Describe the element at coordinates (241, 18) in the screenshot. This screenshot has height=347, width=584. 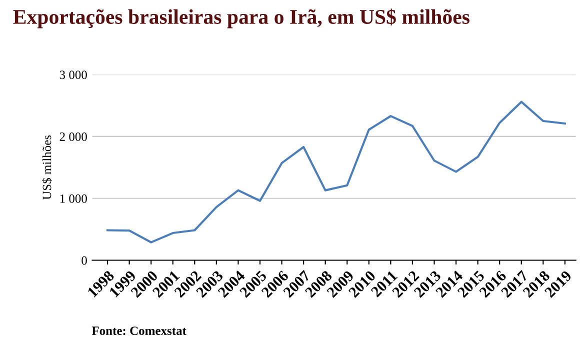
I see `chart-title: Exportações brasileiras para o Irã, em US$ milhões` at that location.